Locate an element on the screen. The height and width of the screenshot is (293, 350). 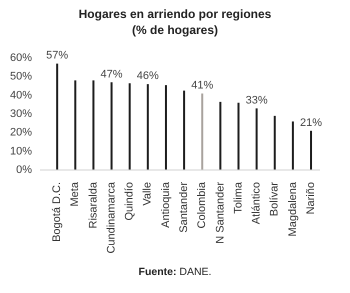
source-note: Fuente: DANE. is located at coordinates (175, 272).